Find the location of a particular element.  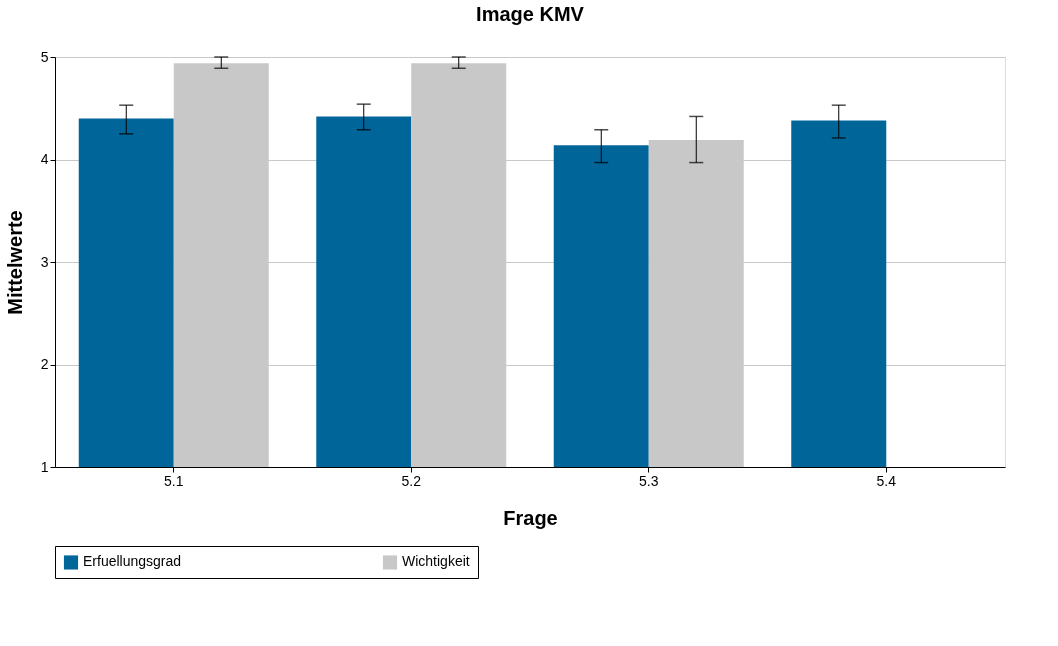

chart-title: Image KMV is located at coordinates (530, 14).